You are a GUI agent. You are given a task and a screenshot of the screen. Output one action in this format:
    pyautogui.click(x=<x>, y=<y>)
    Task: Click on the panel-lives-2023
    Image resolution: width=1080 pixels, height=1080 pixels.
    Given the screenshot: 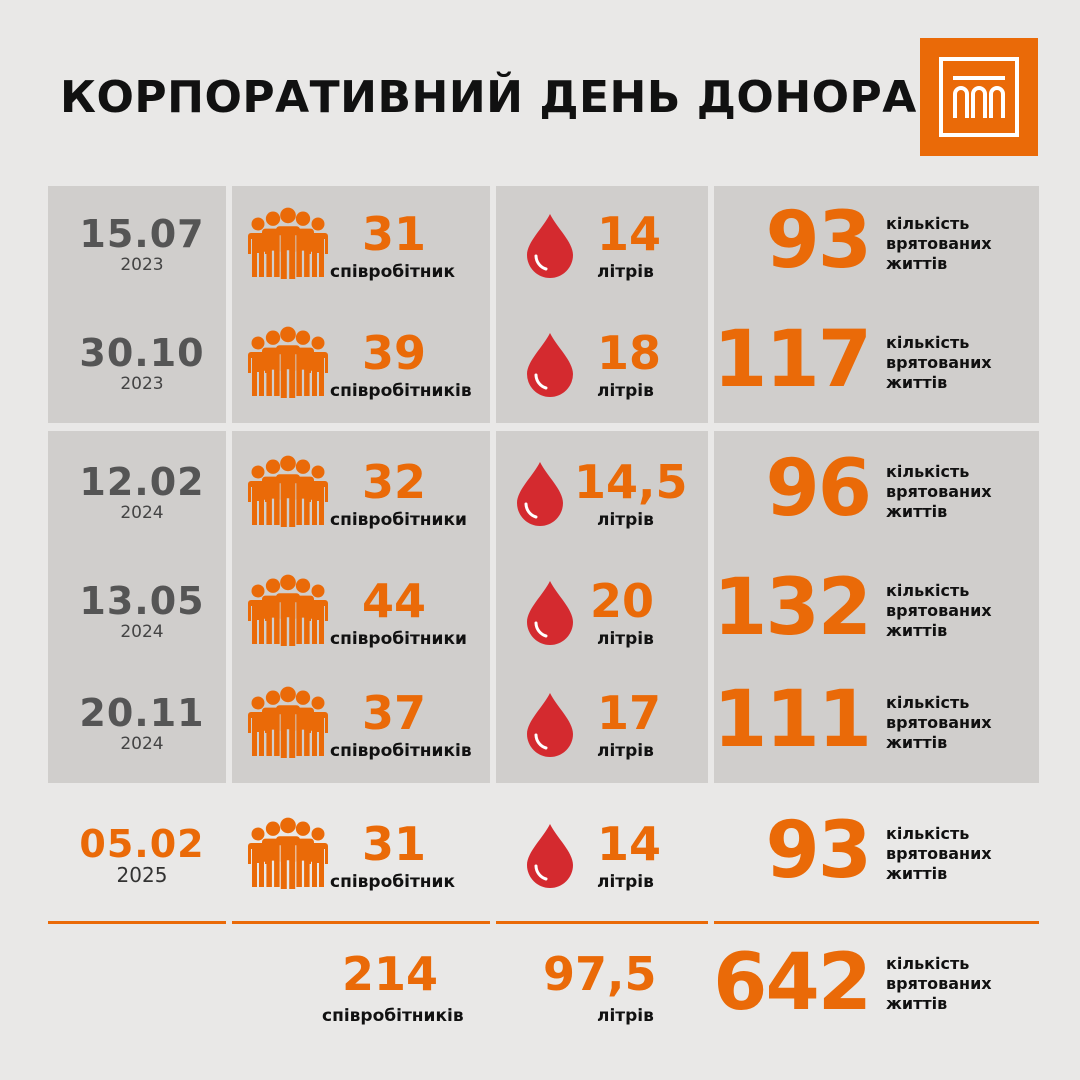 What is the action you would take?
    pyautogui.click(x=876, y=304)
    